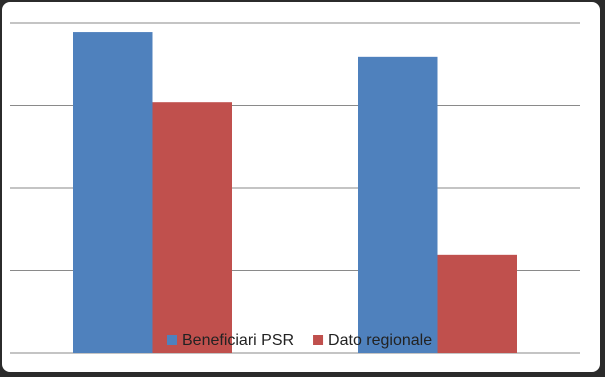 The width and height of the screenshot is (605, 377). Describe the element at coordinates (238, 340) in the screenshot. I see `legend-label: Beneficiari PSR` at that location.